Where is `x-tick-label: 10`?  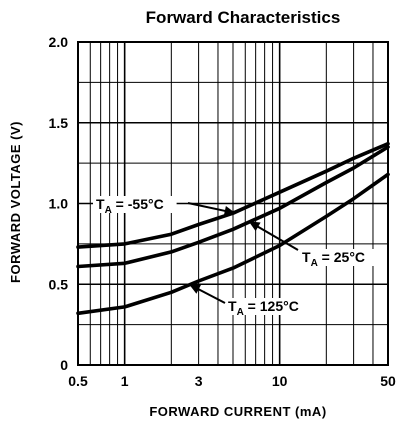
x-tick-label: 10 is located at coordinates (280, 381).